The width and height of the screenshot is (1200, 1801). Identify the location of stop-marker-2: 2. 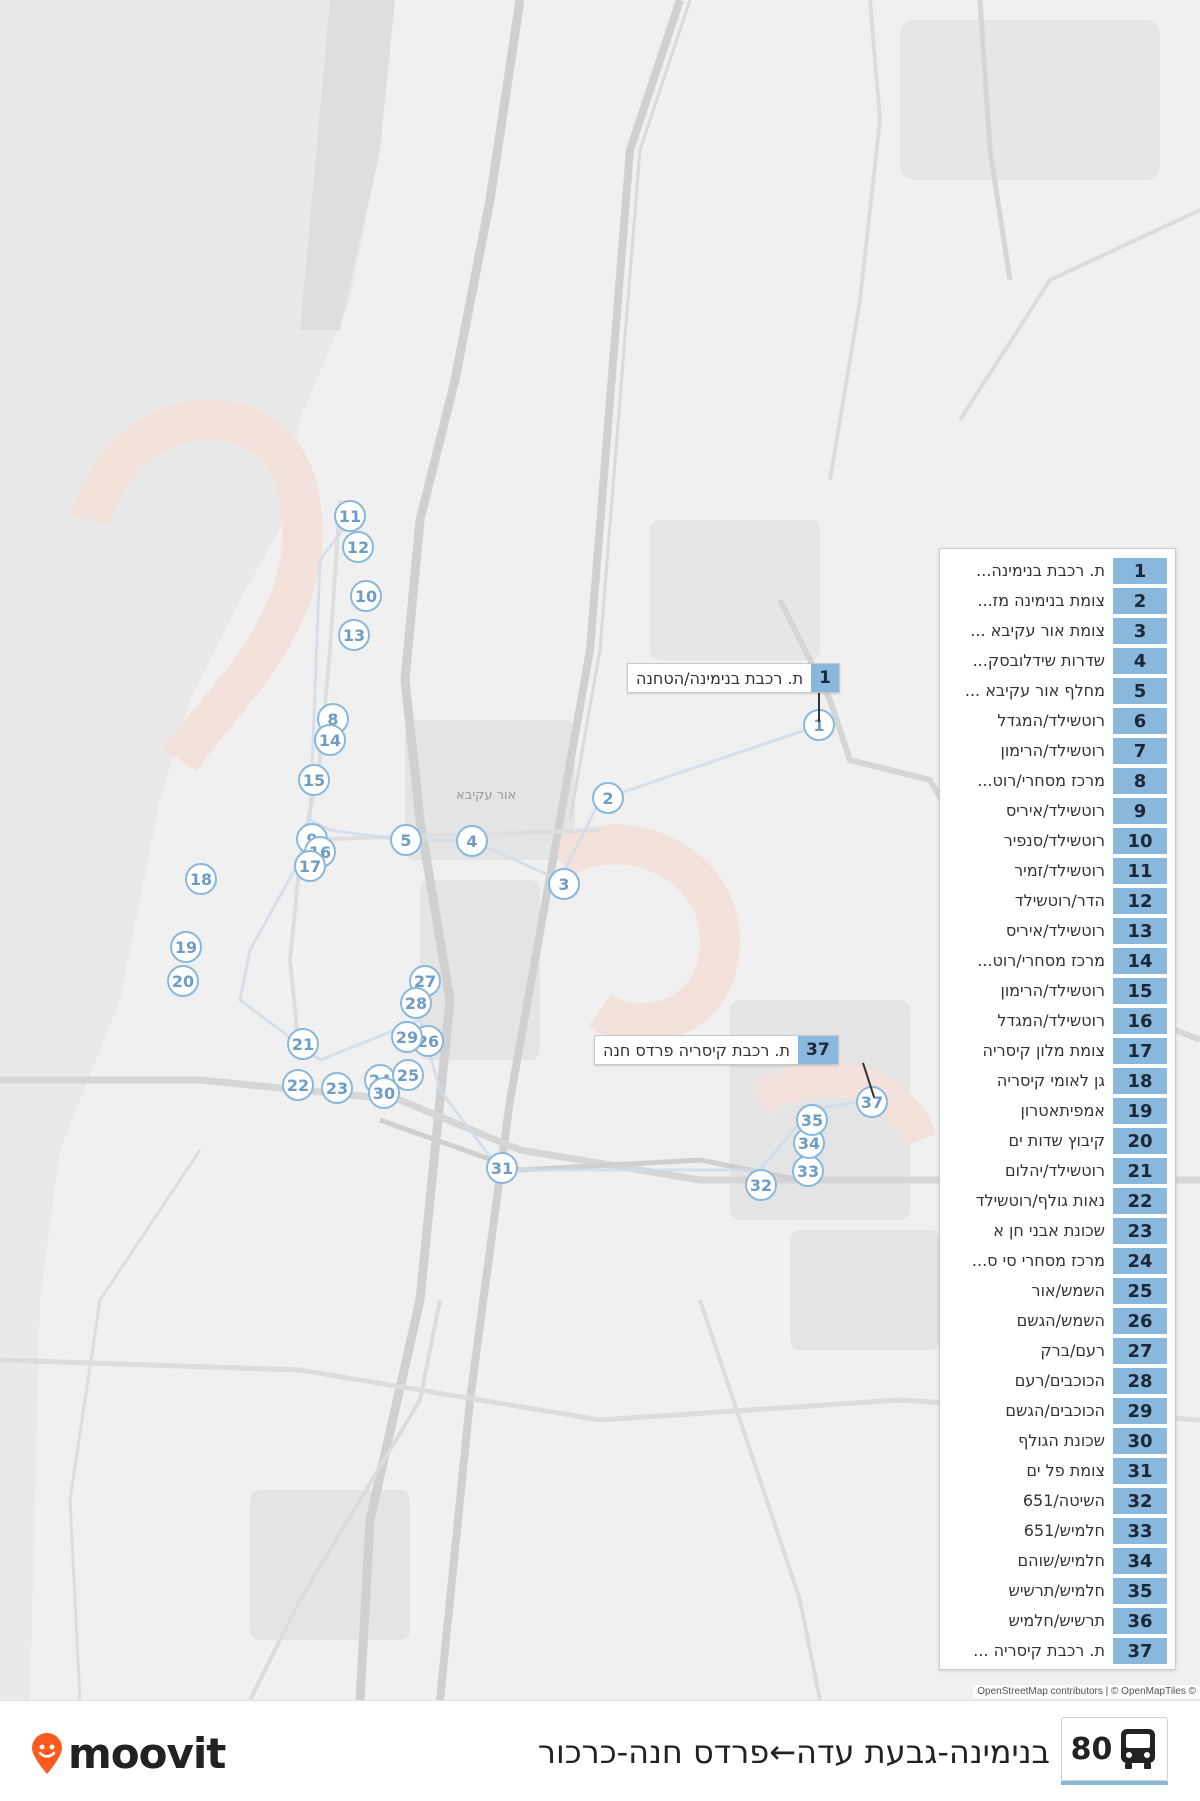
(608, 798).